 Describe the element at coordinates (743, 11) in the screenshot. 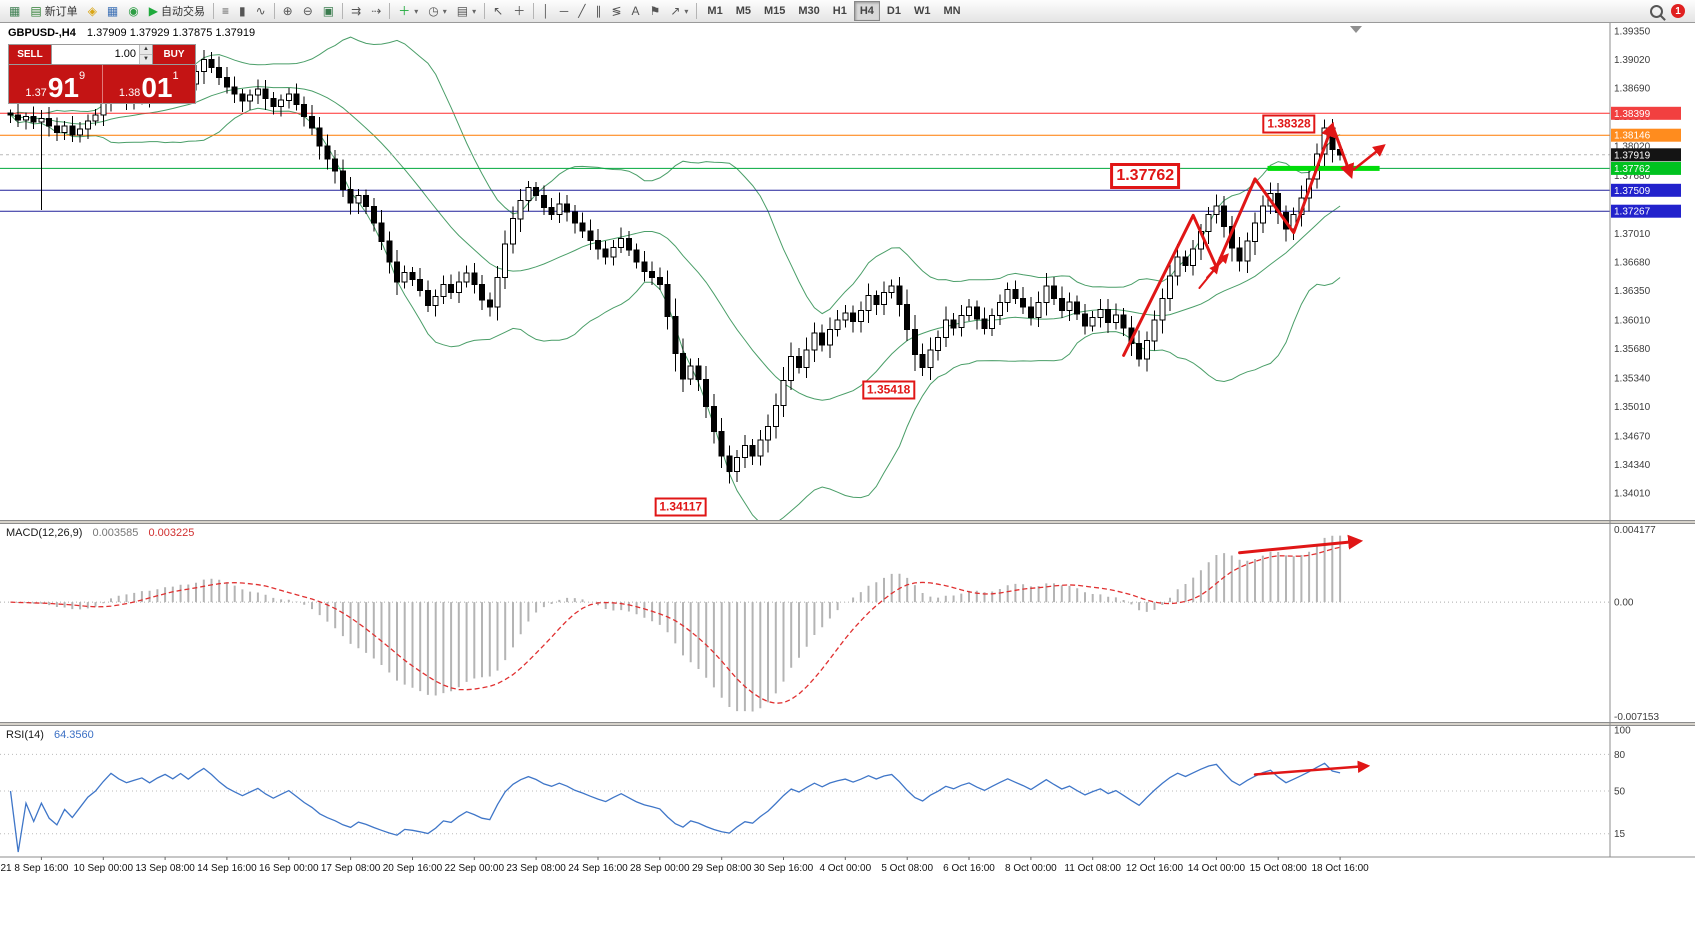

I see `timeframe-m5-button: M5` at that location.